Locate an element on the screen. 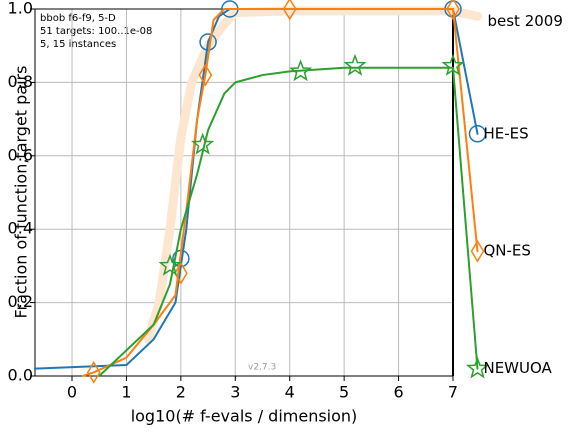 The width and height of the screenshot is (580, 435). x-tick-label: 7 is located at coordinates (453, 392).